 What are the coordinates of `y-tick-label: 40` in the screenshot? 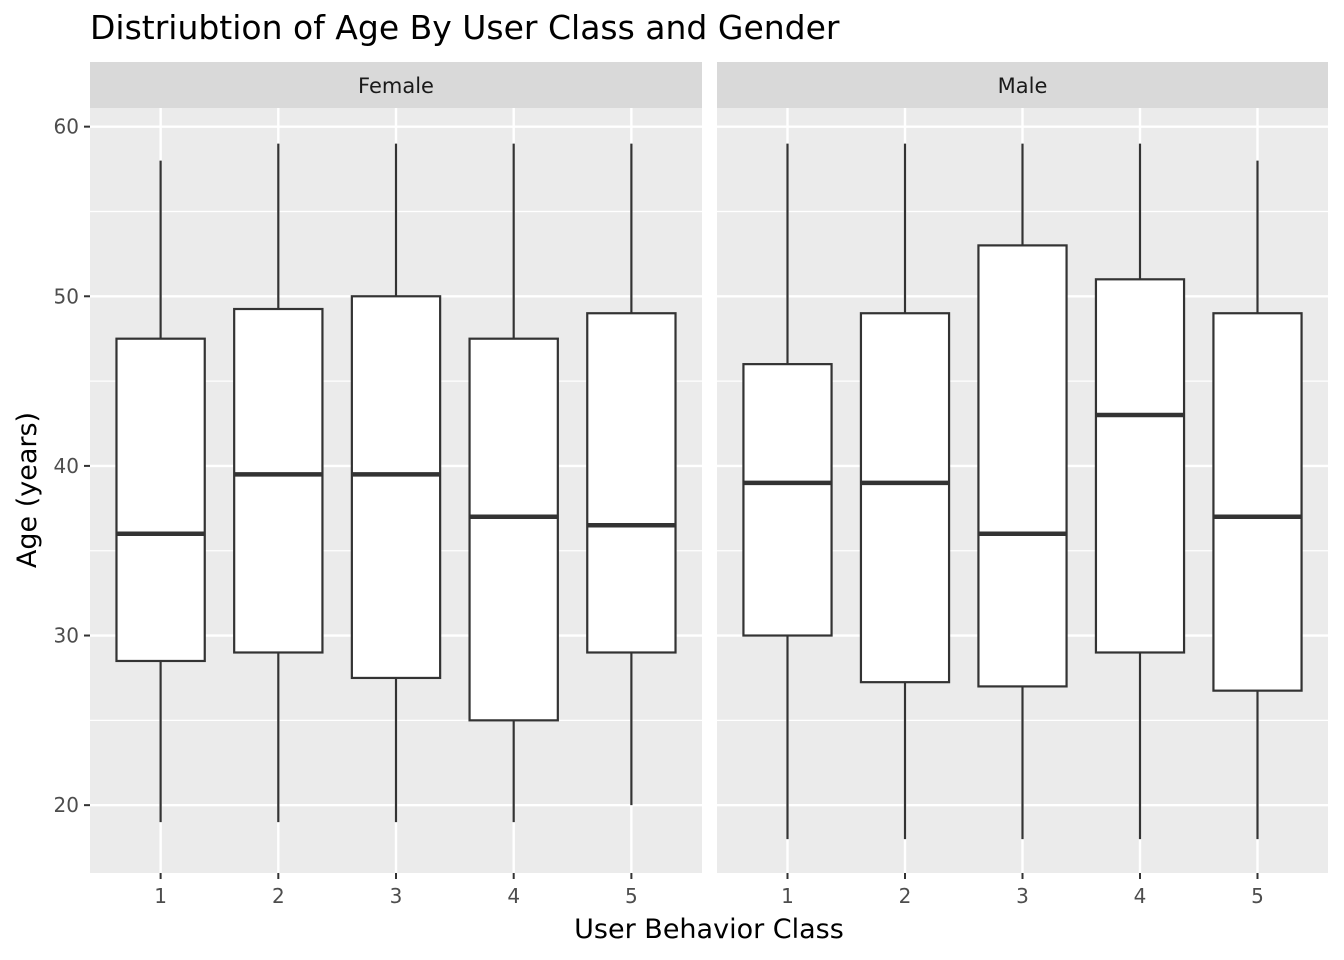 It's located at (66, 466).